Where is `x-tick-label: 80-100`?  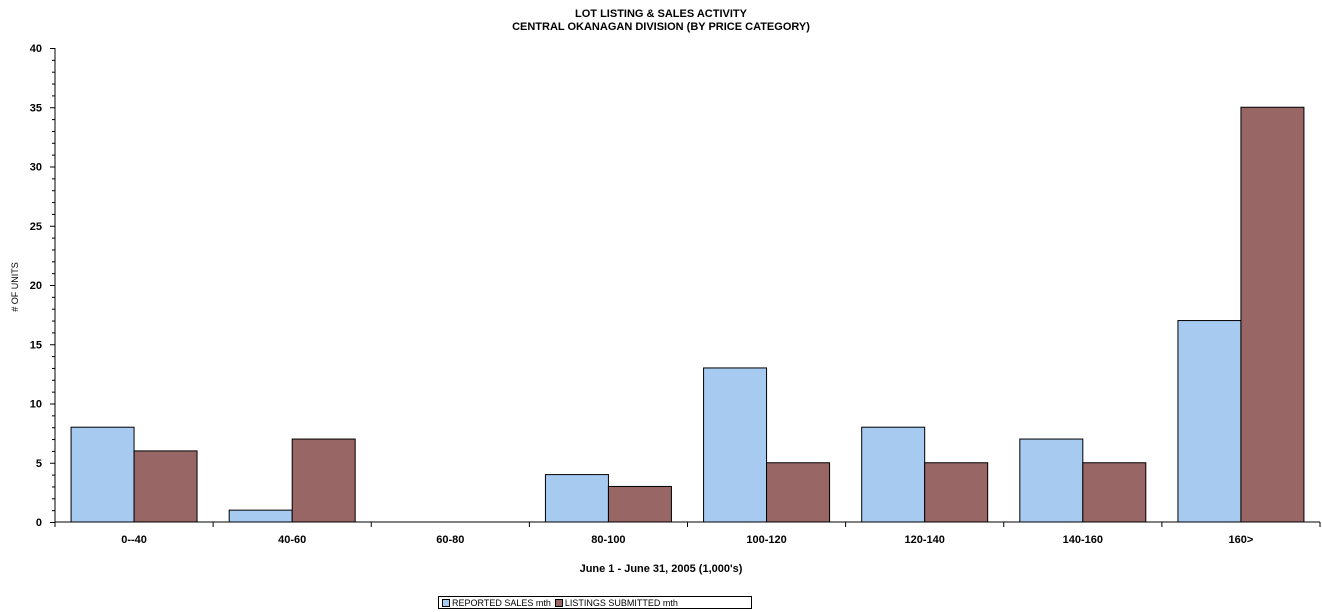
x-tick-label: 80-100 is located at coordinates (608, 540).